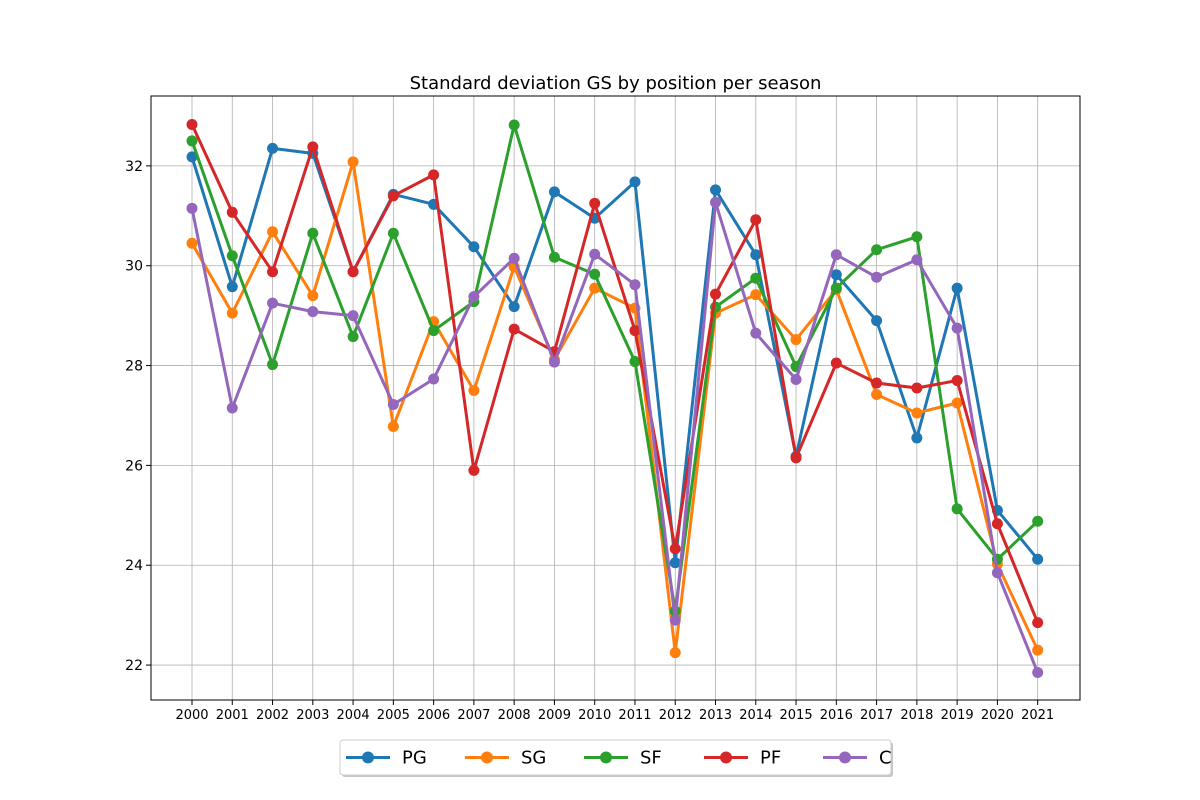  Describe the element at coordinates (594, 715) in the screenshot. I see `x-tick-label: 2010` at that location.